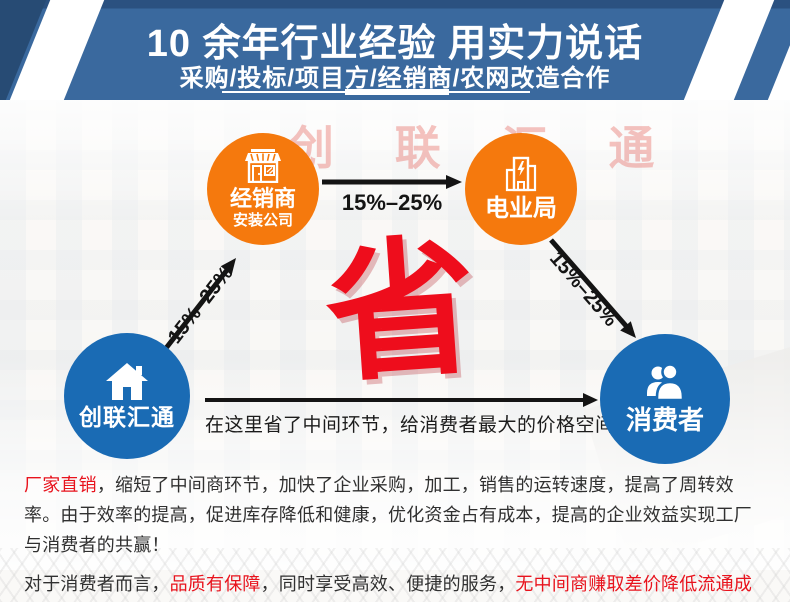  What do you see at coordinates (262, 198) in the screenshot?
I see `node-dealer-label: 经销商` at bounding box center [262, 198].